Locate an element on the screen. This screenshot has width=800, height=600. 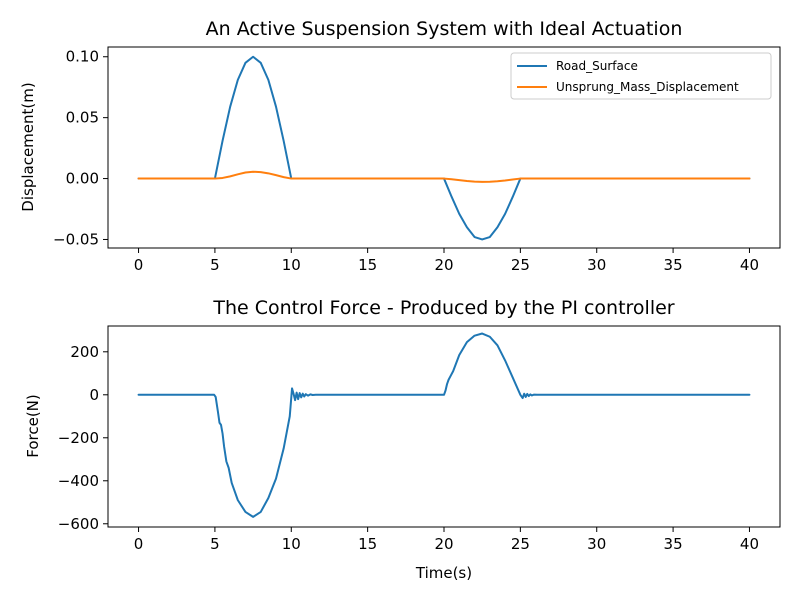
y-axis-label: Displacement(m) is located at coordinates (28, 146).